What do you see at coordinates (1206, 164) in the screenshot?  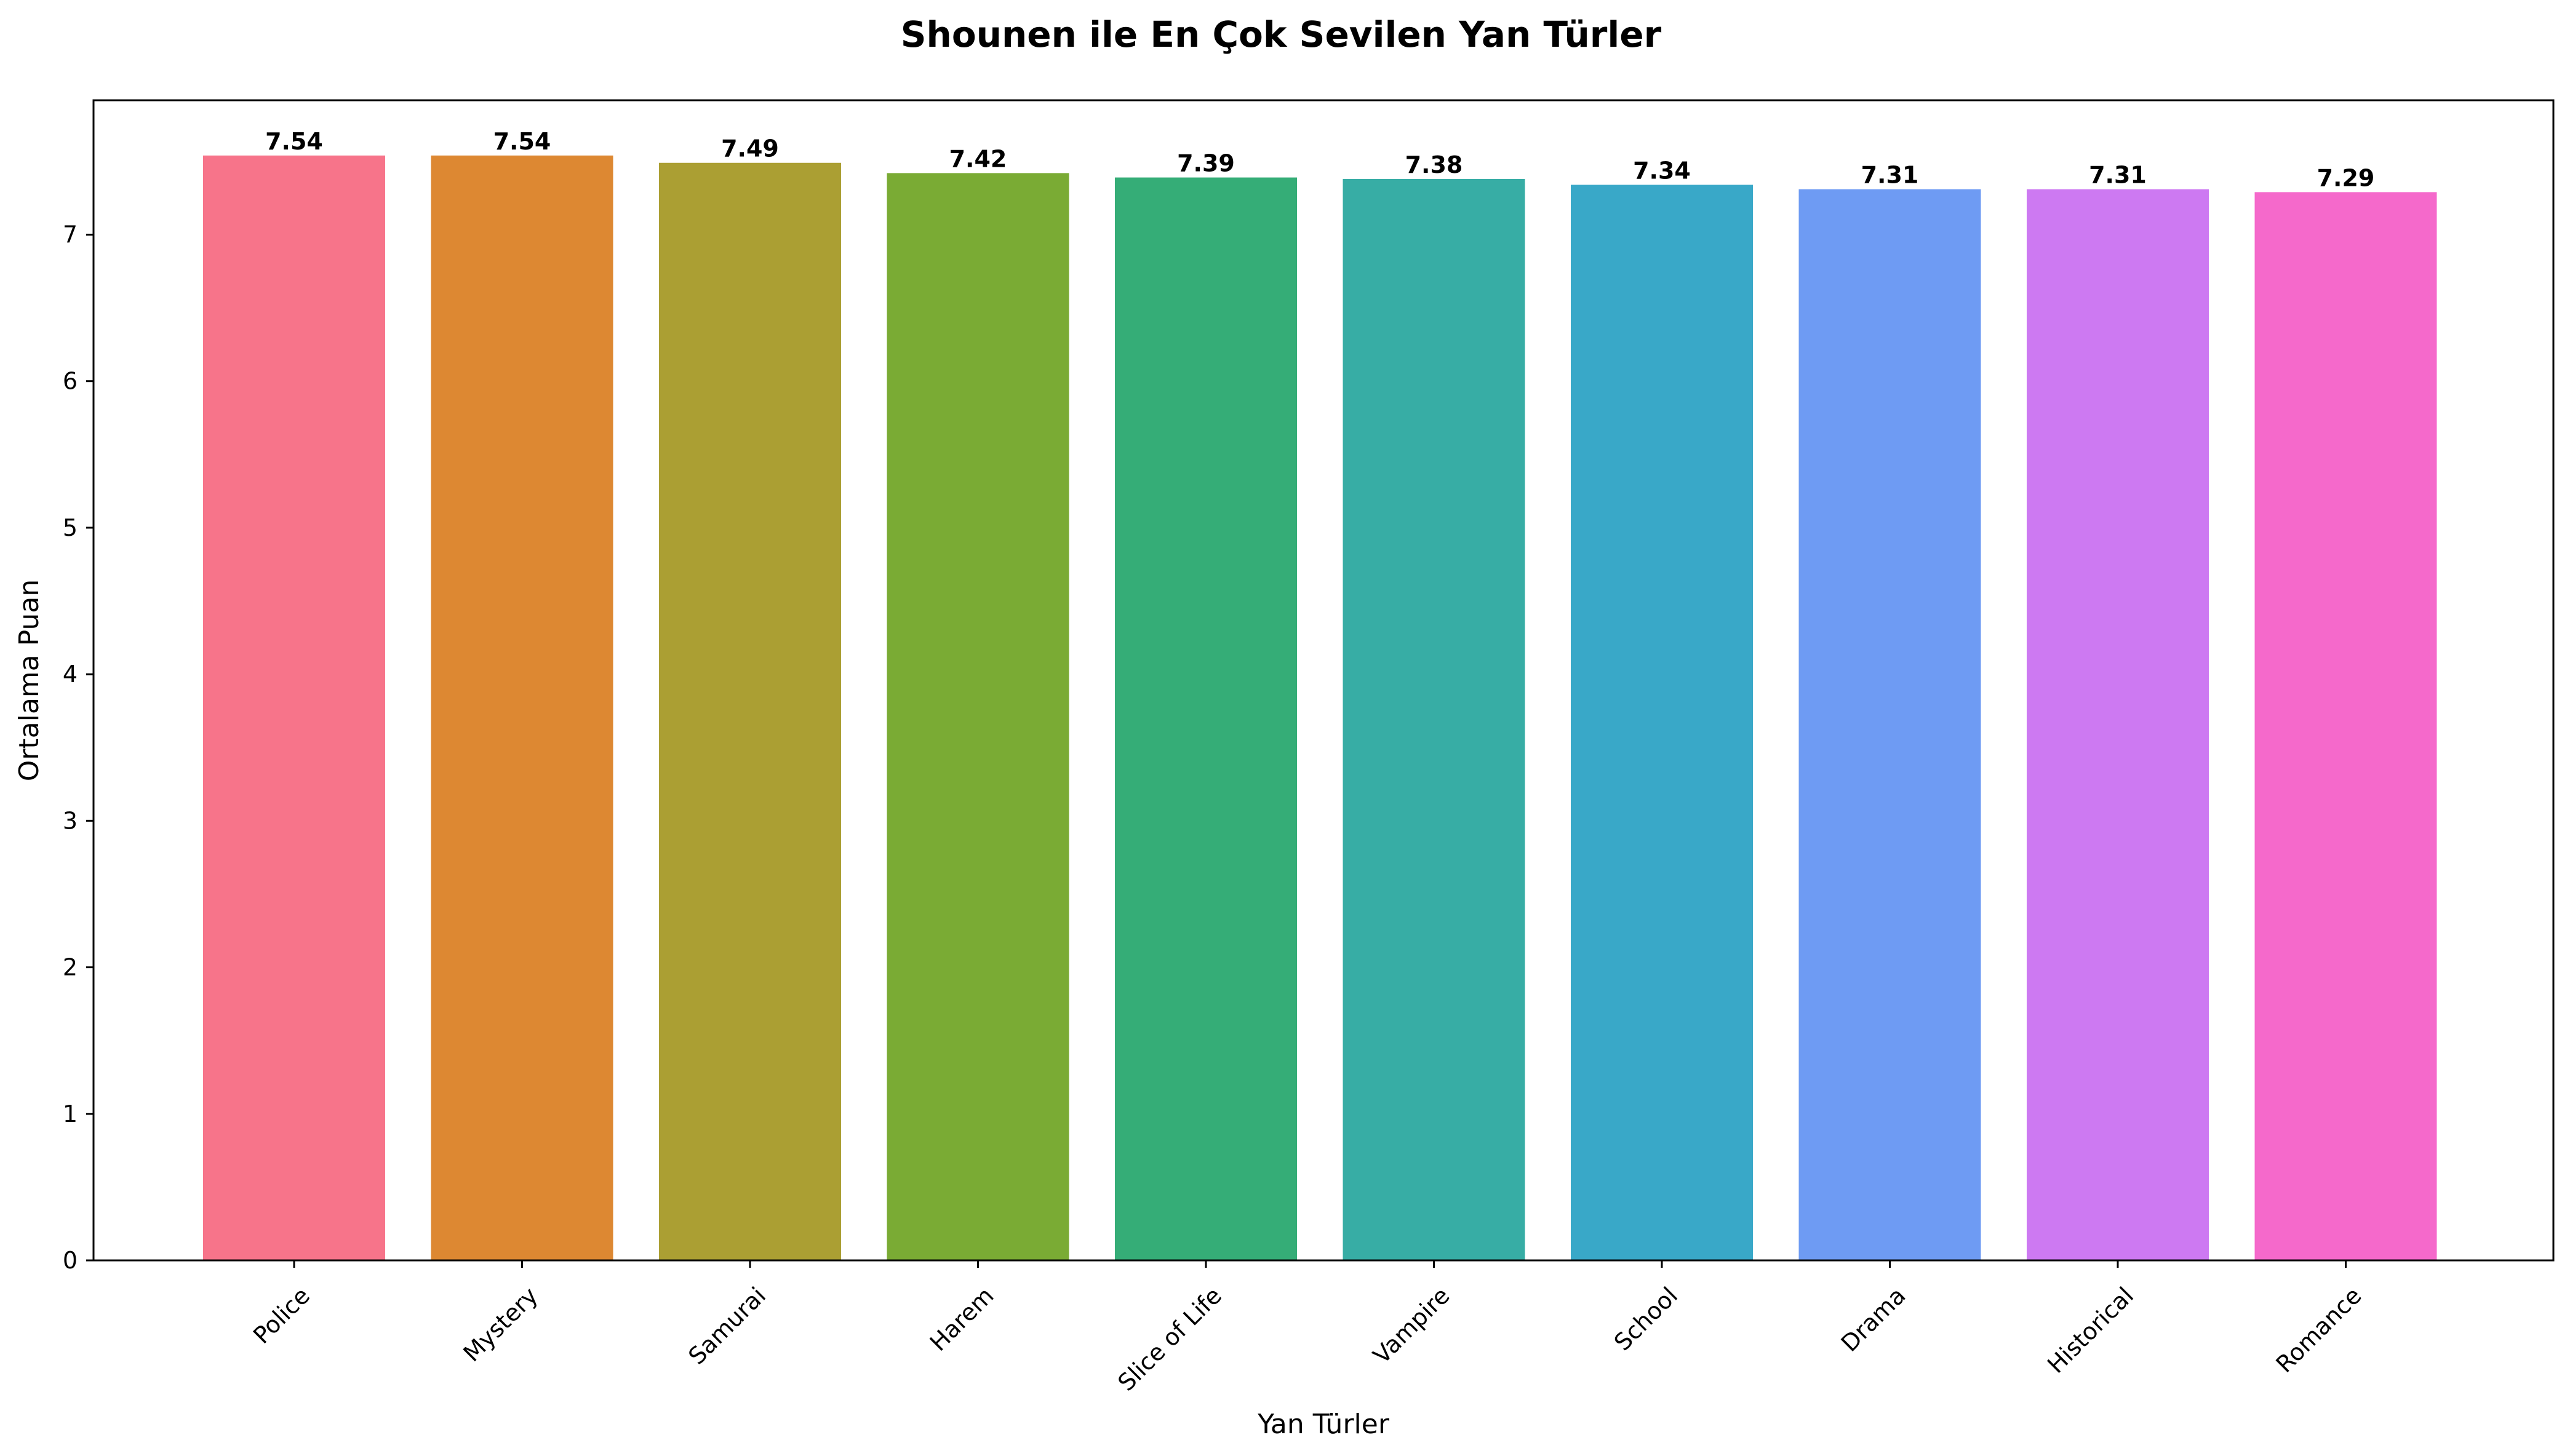 I see `bar-value-label: 7.39` at bounding box center [1206, 164].